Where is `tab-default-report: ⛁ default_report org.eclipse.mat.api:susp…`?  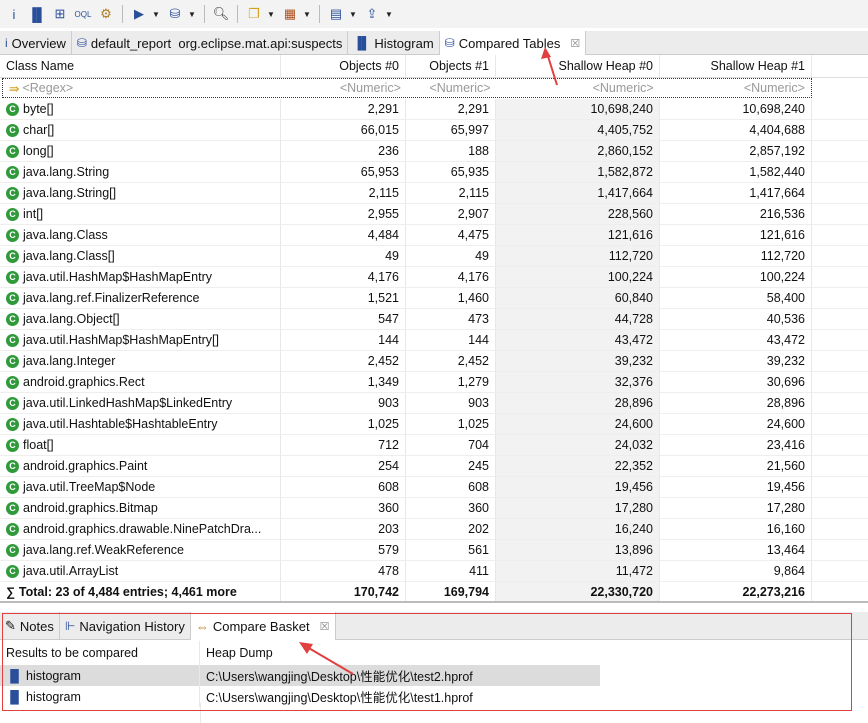 tab-default-report: ⛁ default_report org.eclipse.mat.api:susp… is located at coordinates (210, 43).